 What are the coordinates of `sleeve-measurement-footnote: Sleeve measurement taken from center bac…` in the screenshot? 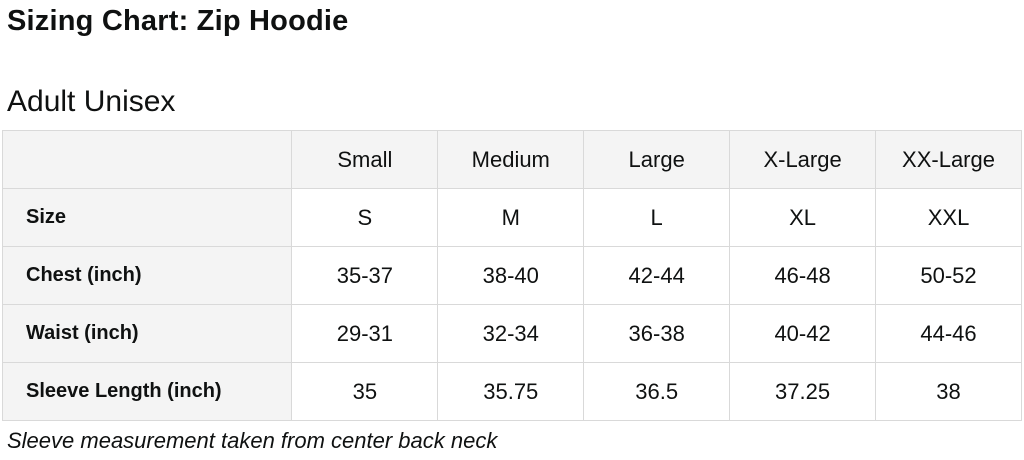 It's located at (252, 440).